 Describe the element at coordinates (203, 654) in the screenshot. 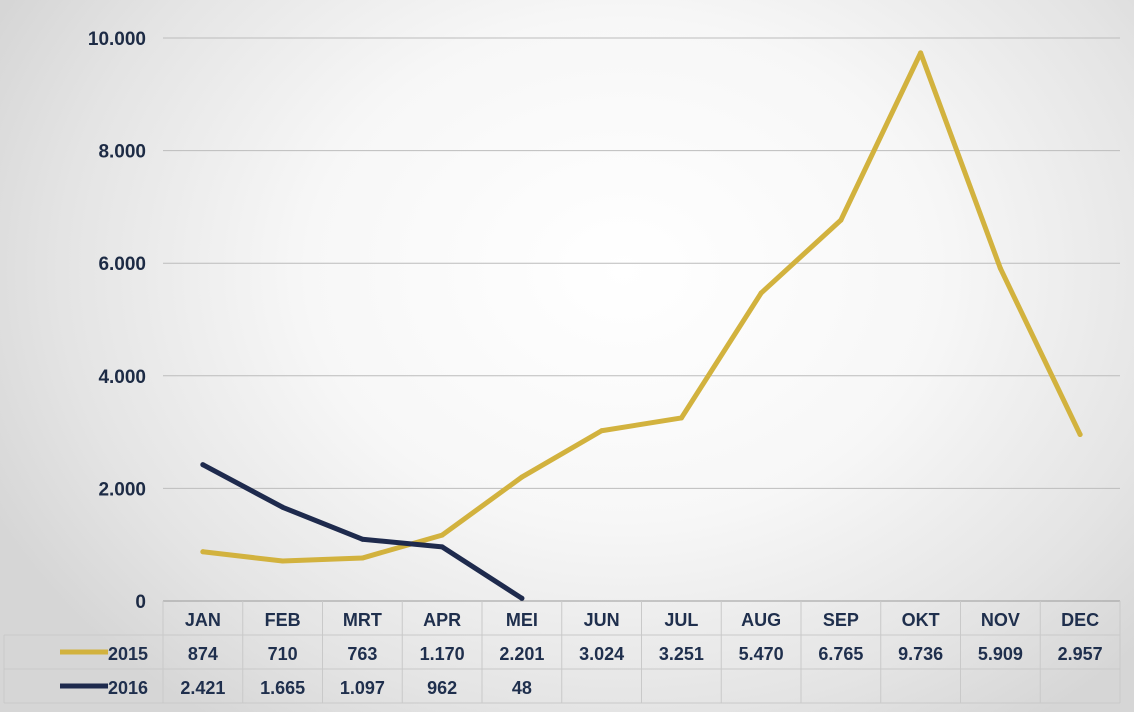

I see `data-label: 874` at that location.